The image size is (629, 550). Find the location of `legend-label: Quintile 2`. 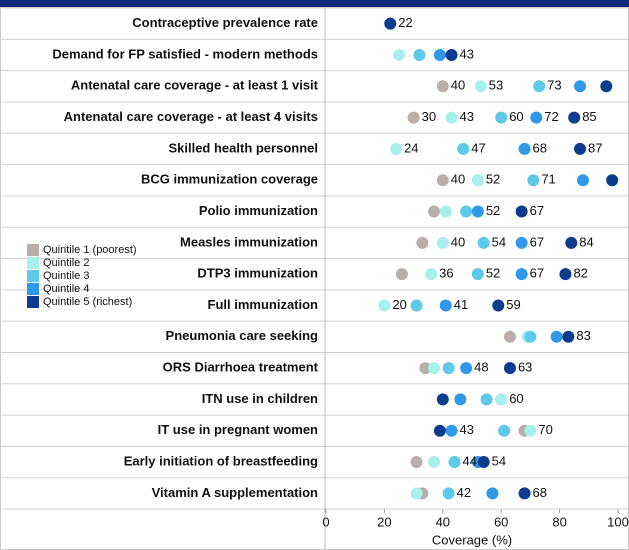

legend-label: Quintile 2 is located at coordinates (66, 263).